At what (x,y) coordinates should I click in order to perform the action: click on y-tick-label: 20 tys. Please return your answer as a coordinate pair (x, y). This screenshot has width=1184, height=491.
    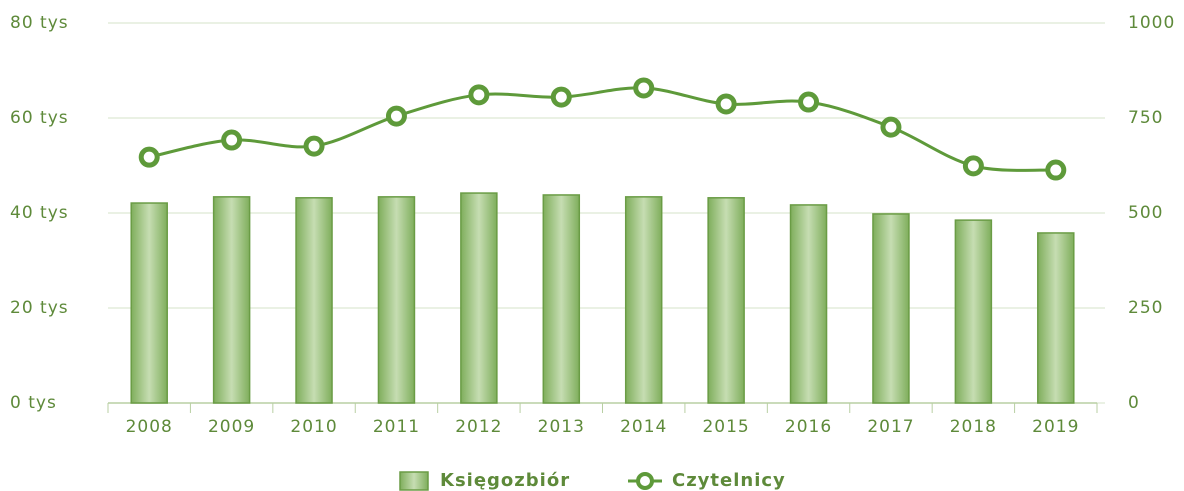
    Looking at the image, I should click on (39, 308).